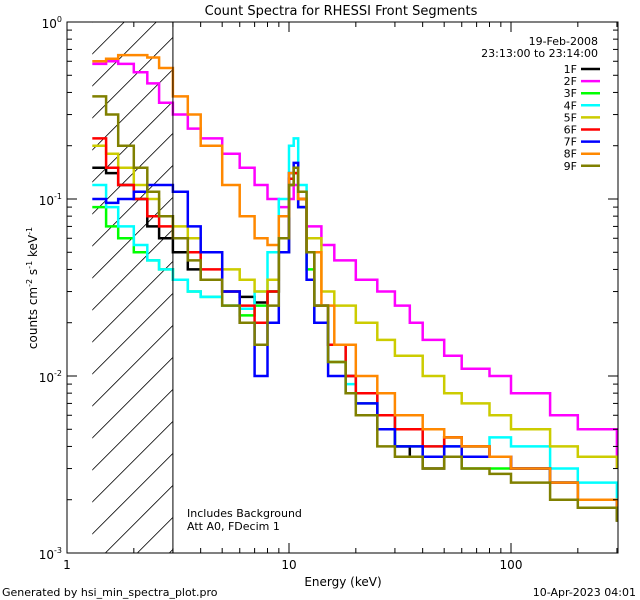 This screenshot has height=600, width=640. I want to click on legend-label-6f: 6F, so click(570, 130).